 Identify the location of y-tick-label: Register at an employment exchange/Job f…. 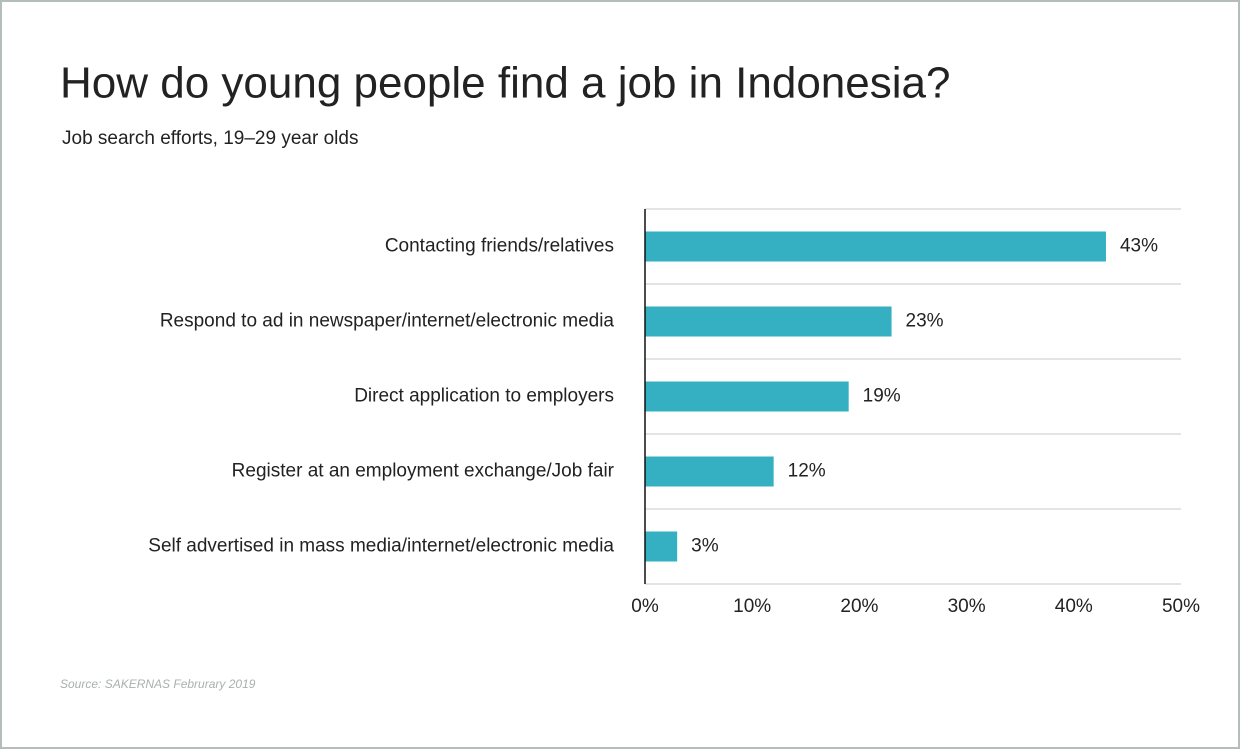
(423, 471).